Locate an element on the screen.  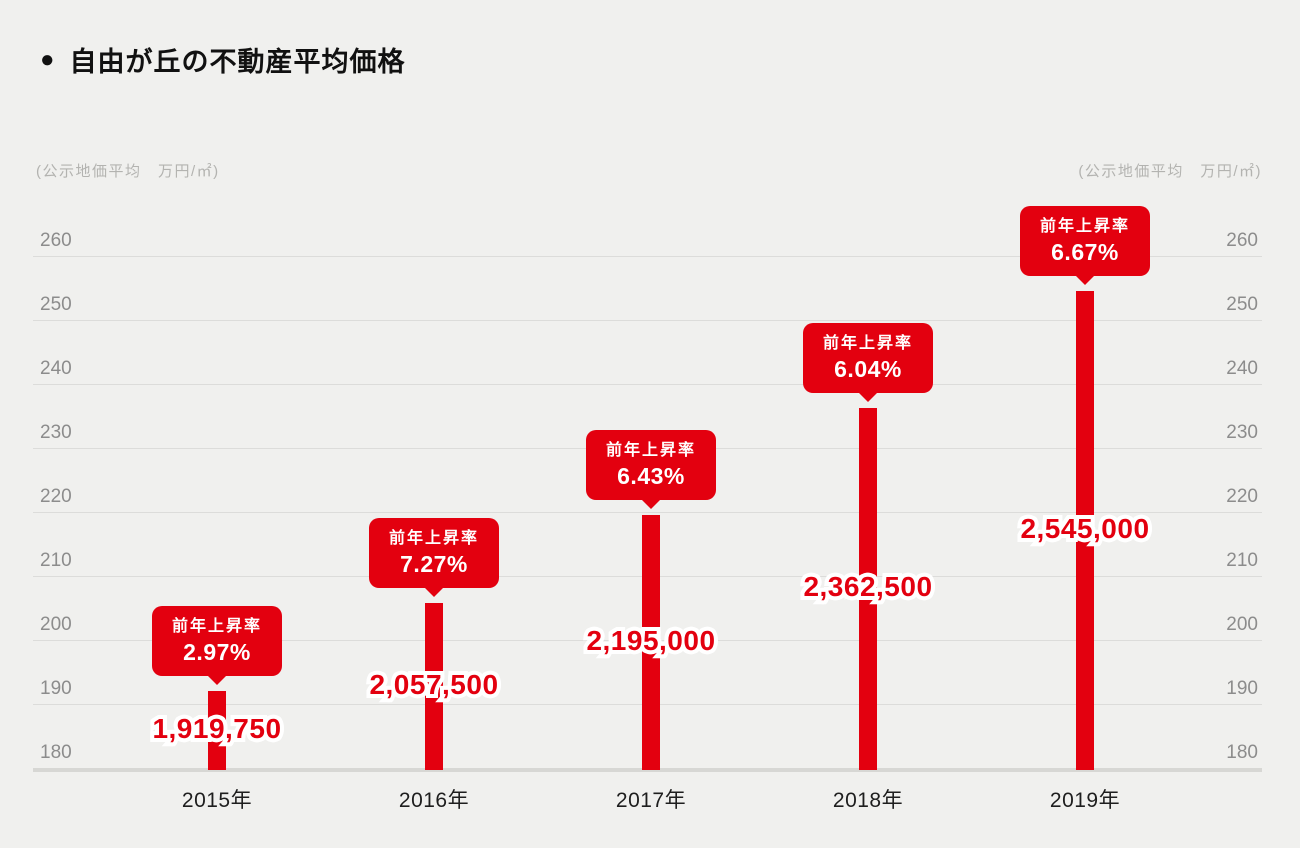
price-value-text: 2,195,000 is located at coordinates (651, 640).